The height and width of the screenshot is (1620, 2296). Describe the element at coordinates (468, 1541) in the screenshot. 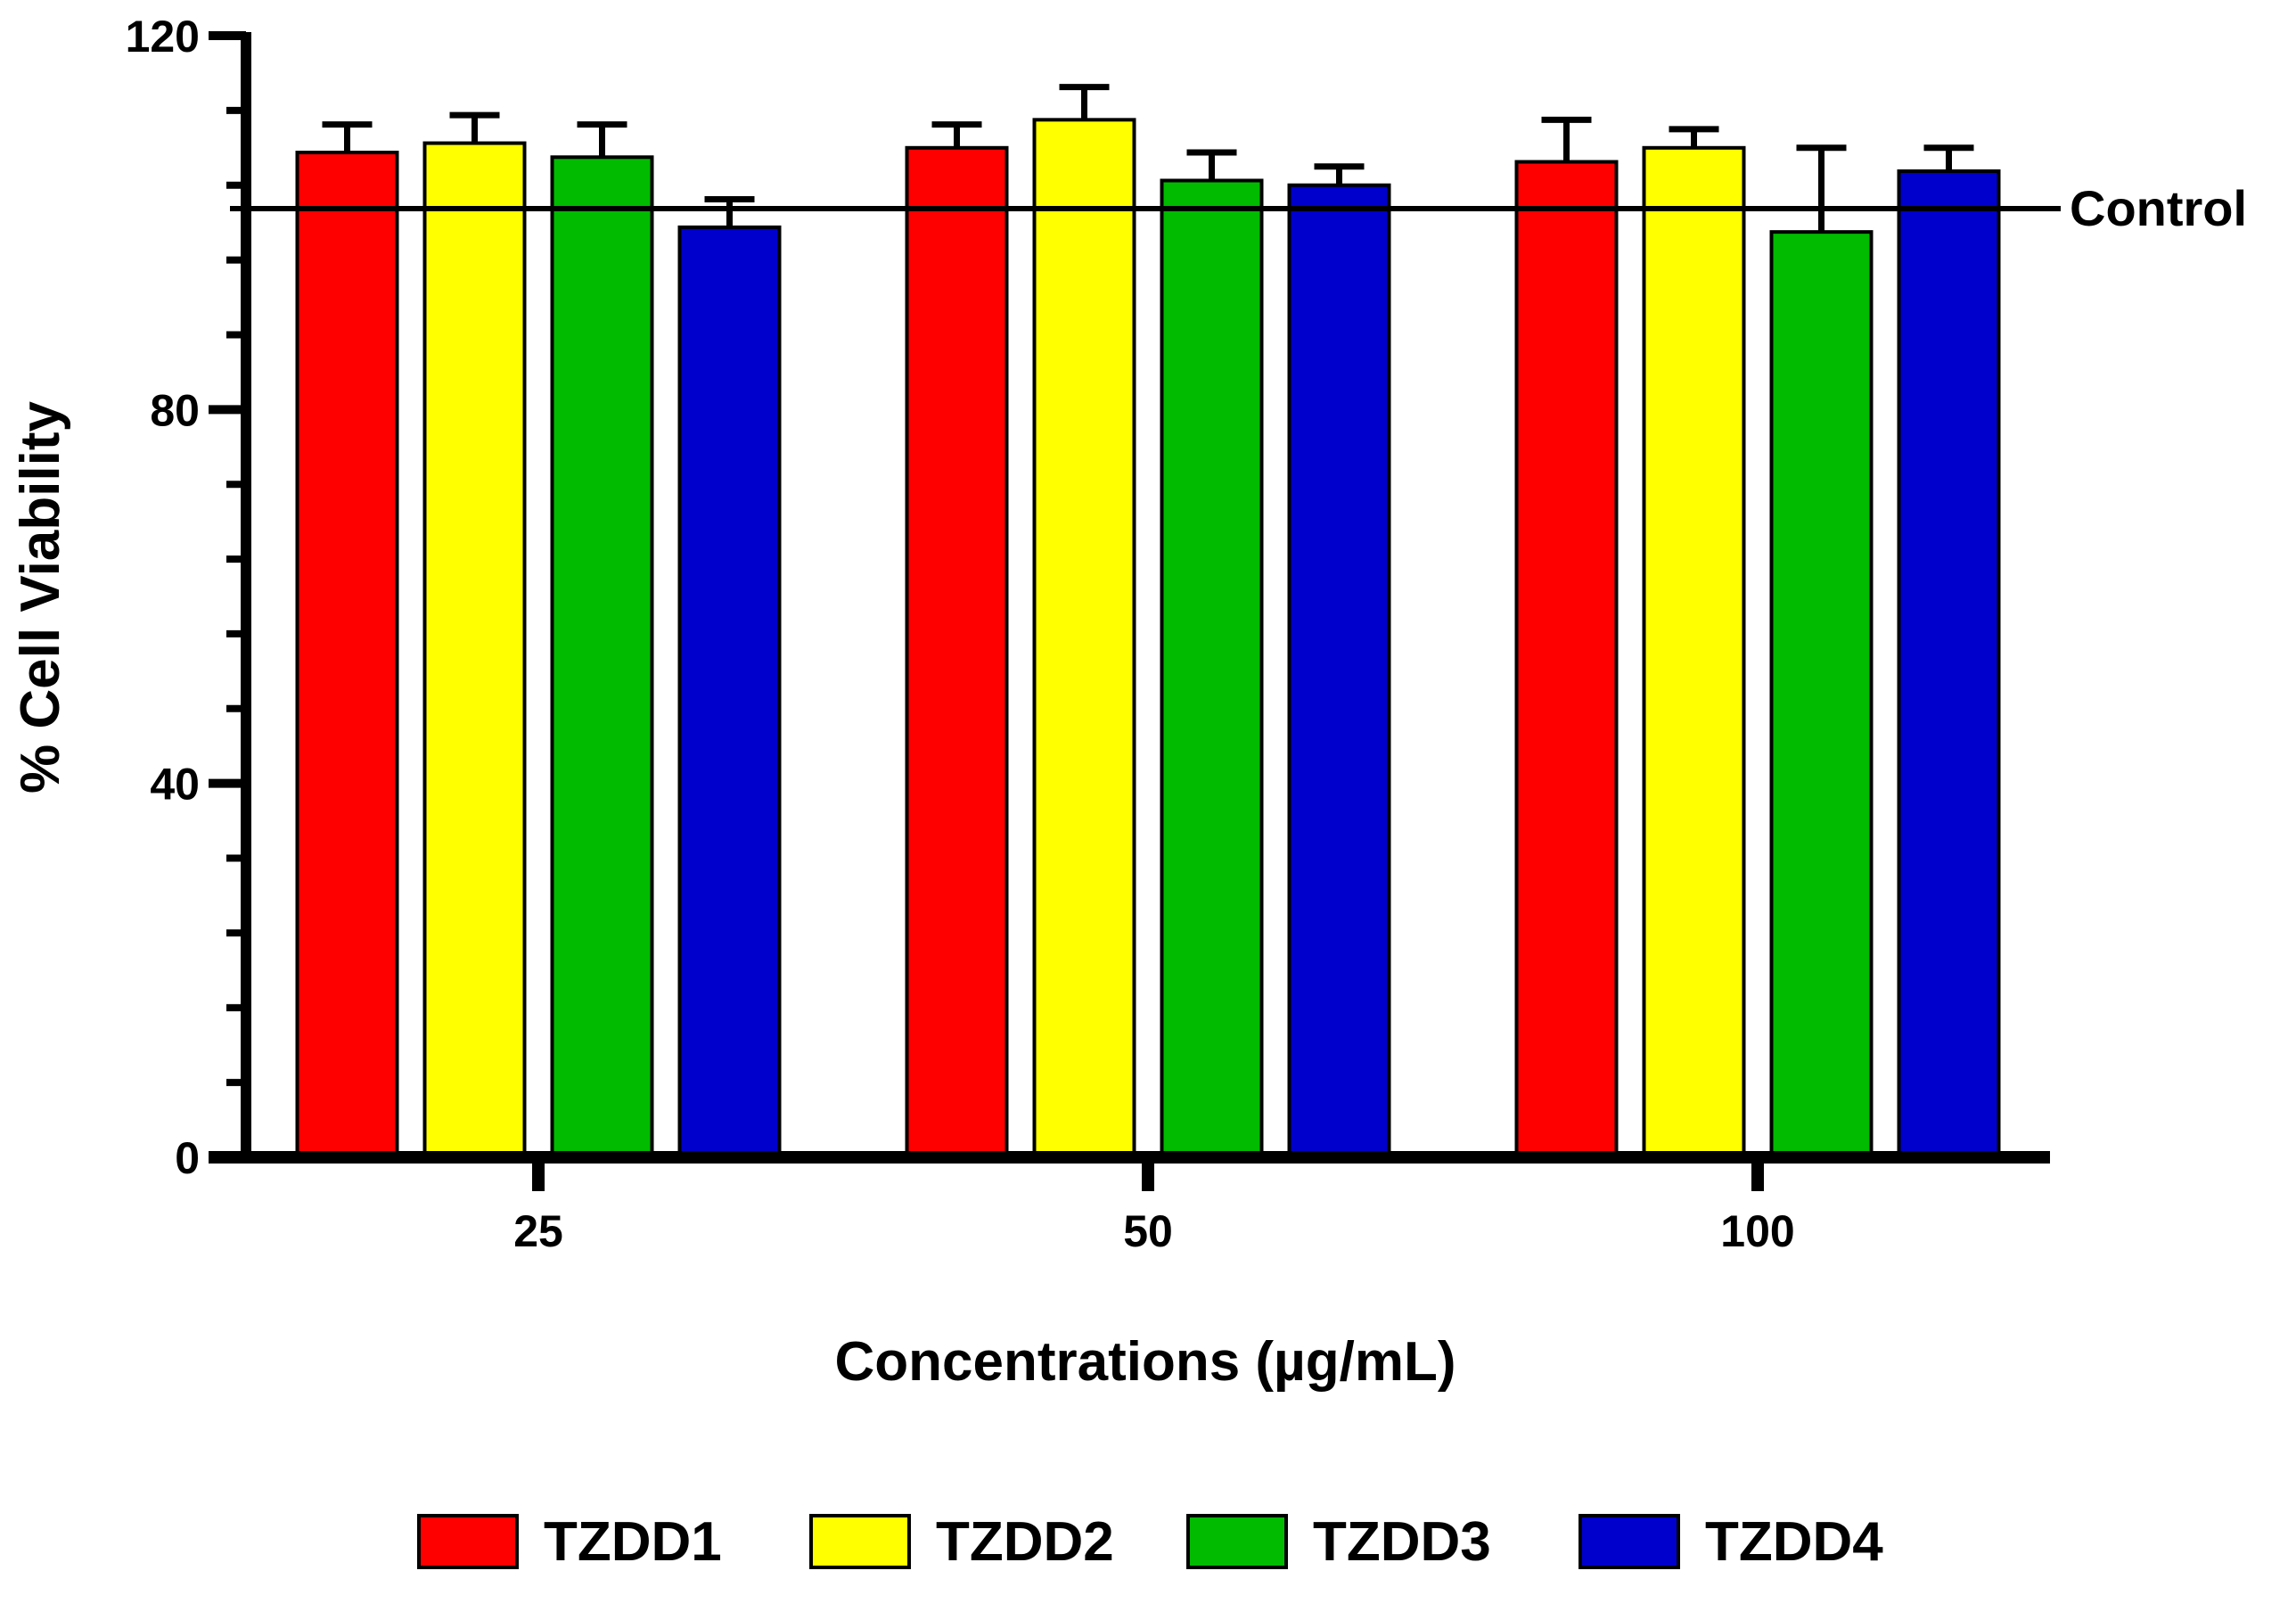

I see `legend-swatch-TZDD1` at that location.